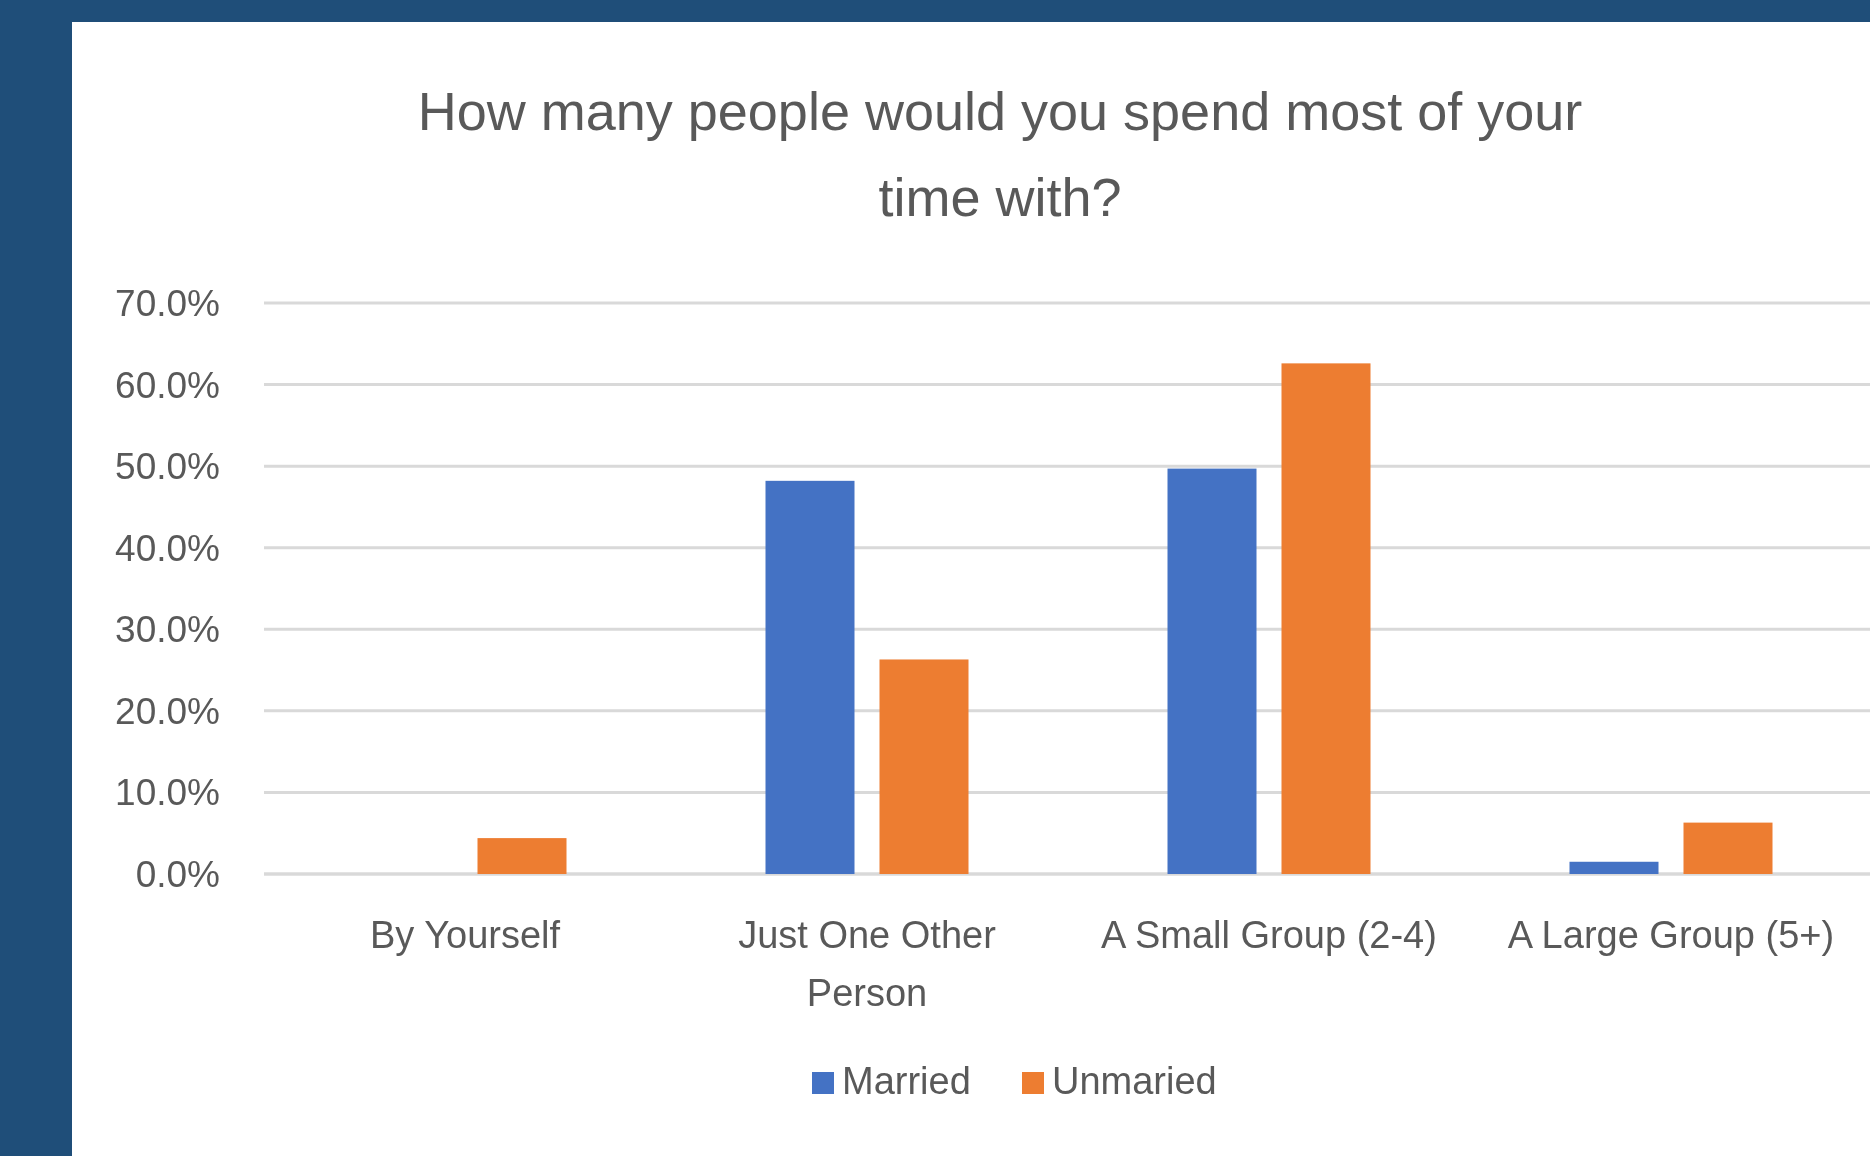 Image resolution: width=1870 pixels, height=1156 pixels. Describe the element at coordinates (906, 1081) in the screenshot. I see `legend-label: Married` at that location.